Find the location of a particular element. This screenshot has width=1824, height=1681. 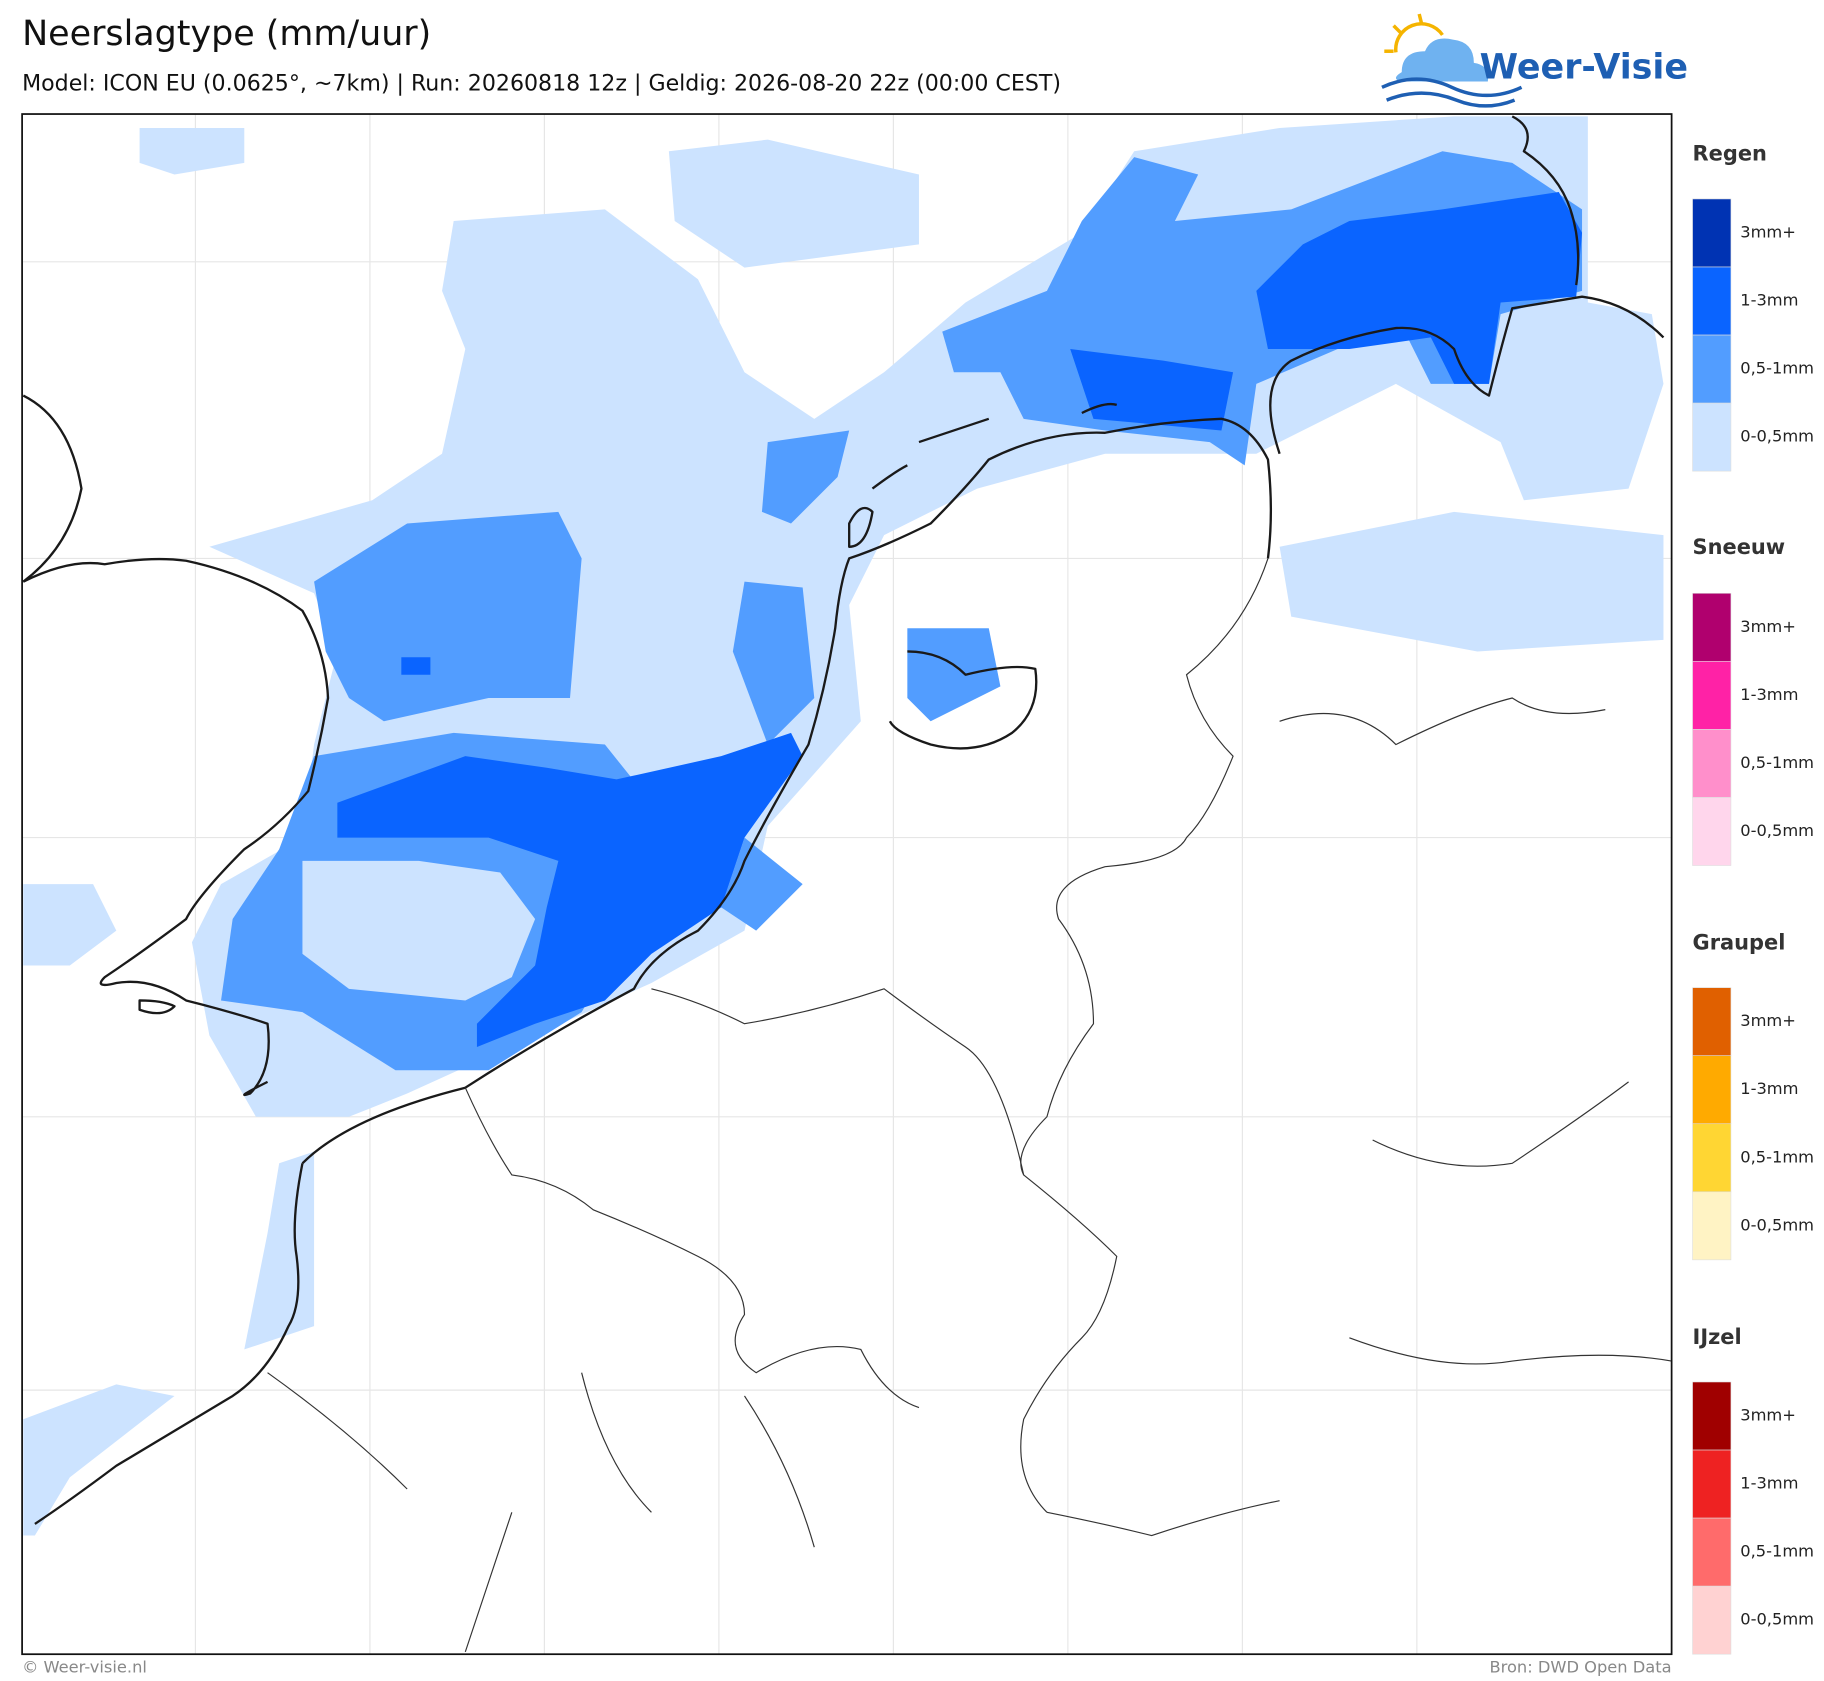

logo-text: Weer-Visie is located at coordinates (1584, 68).